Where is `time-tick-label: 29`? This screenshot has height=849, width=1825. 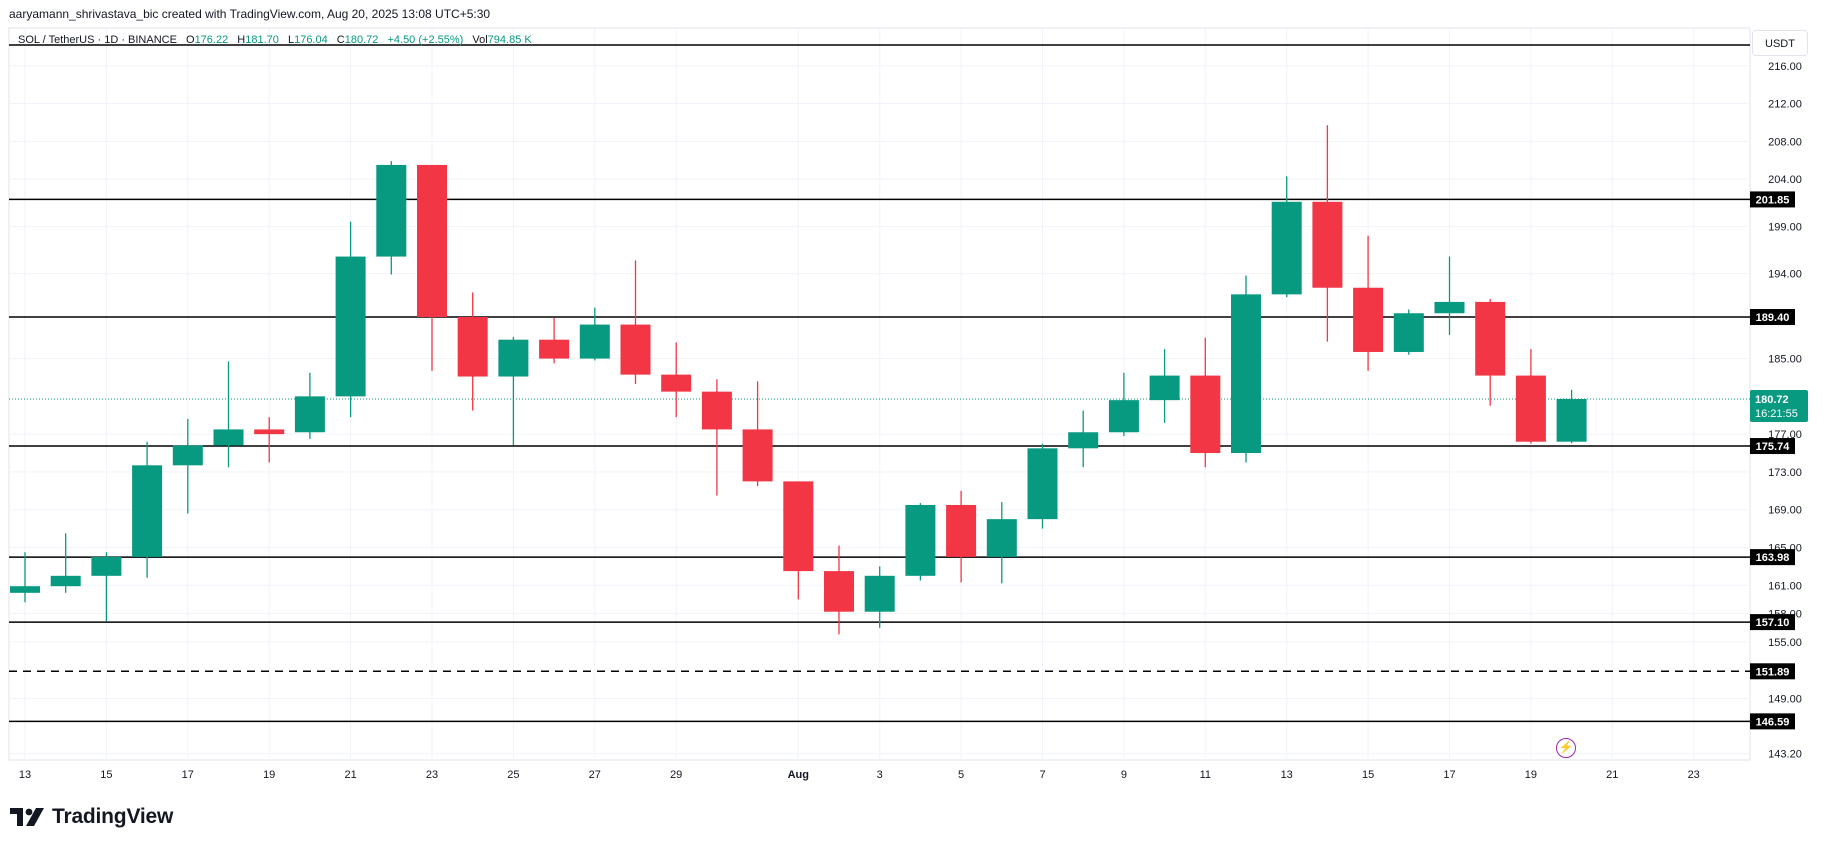
time-tick-label: 29 is located at coordinates (676, 775).